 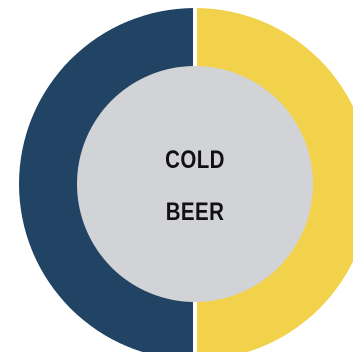 I want to click on badge-text-line-1: COLD, so click(x=195, y=160).